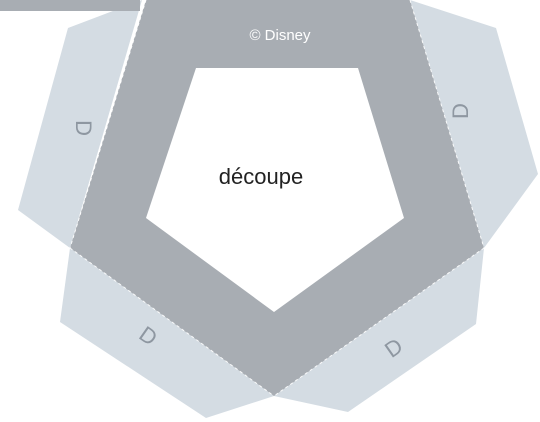  Describe the element at coordinates (280, 35) in the screenshot. I see `copyright-notice: © Disney` at that location.